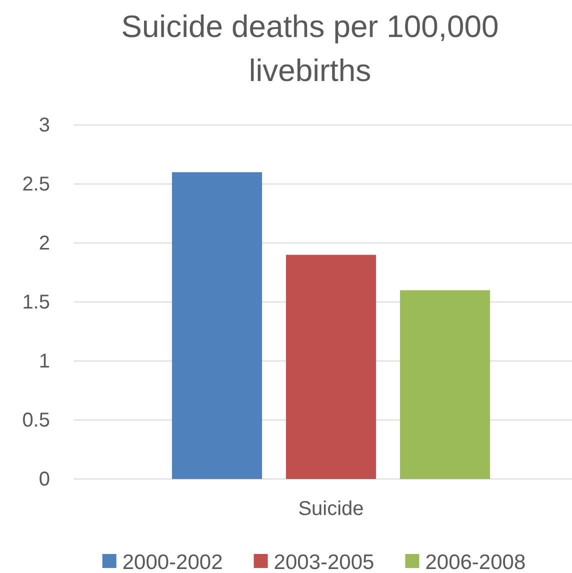 The image size is (572, 573). What do you see at coordinates (172, 562) in the screenshot?
I see `legend-label: 2000-2002` at bounding box center [172, 562].